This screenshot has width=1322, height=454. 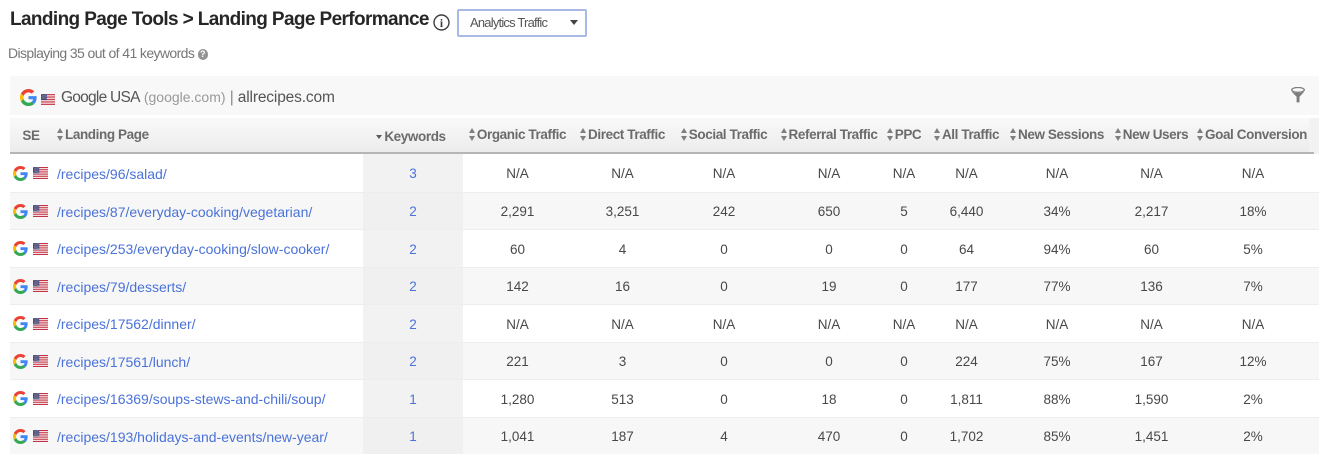 What do you see at coordinates (442, 23) in the screenshot?
I see `svg-text: i` at bounding box center [442, 23].